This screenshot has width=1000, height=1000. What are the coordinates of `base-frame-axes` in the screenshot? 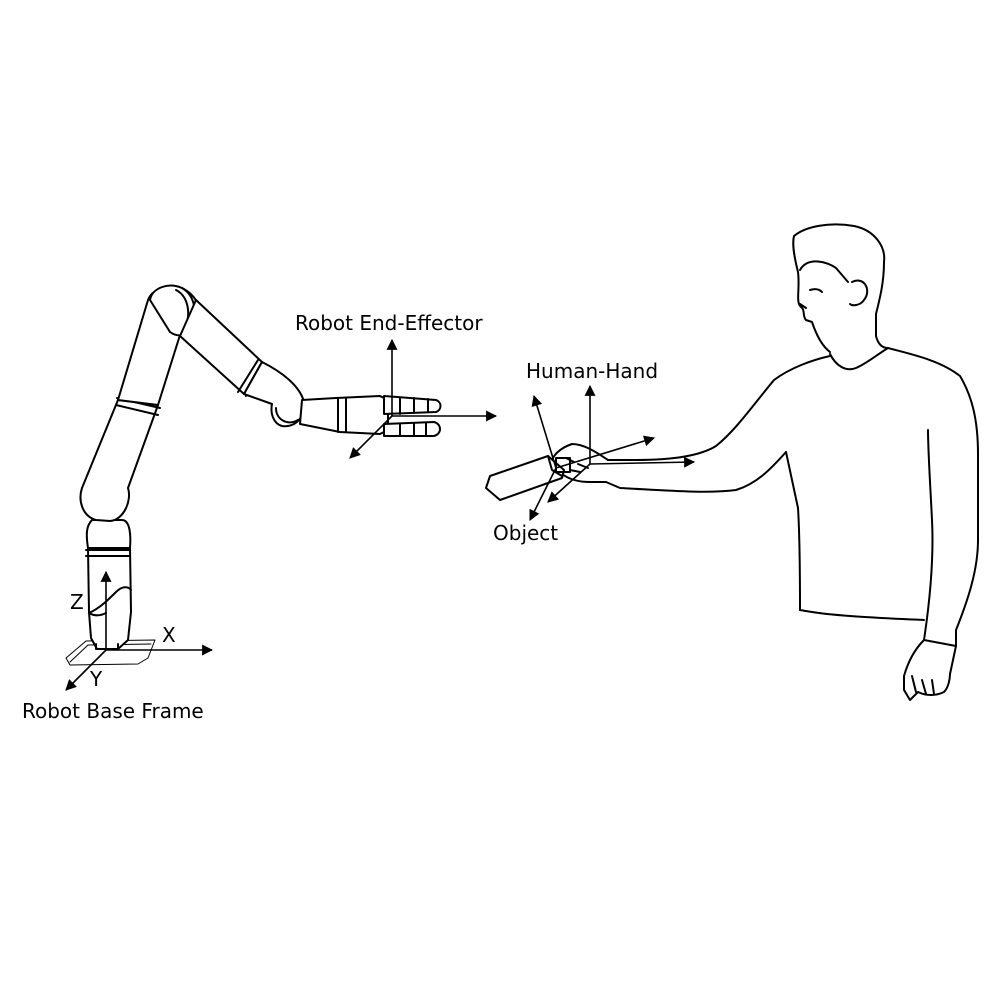 It's located at (139, 630).